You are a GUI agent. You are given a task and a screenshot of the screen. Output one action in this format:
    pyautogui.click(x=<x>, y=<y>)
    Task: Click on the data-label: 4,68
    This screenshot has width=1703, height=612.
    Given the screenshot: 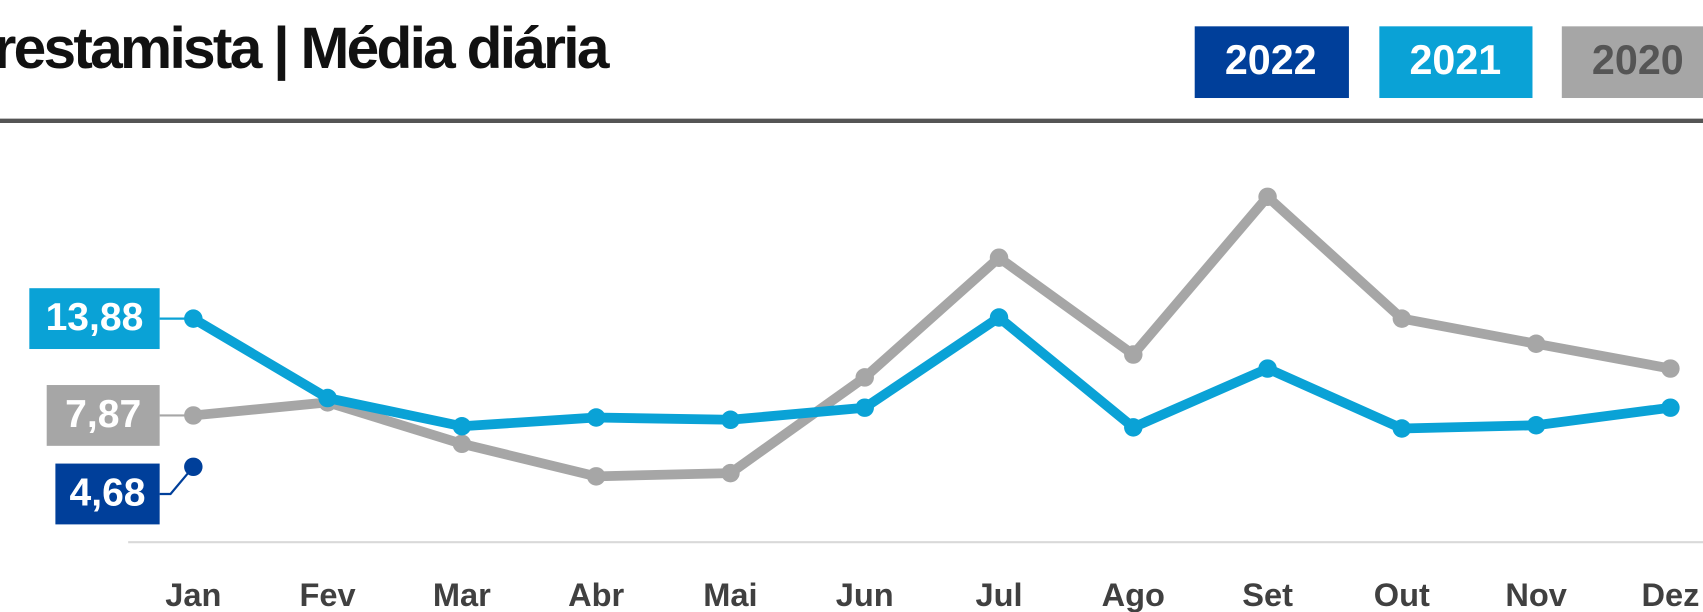 What is the action you would take?
    pyautogui.click(x=107, y=492)
    